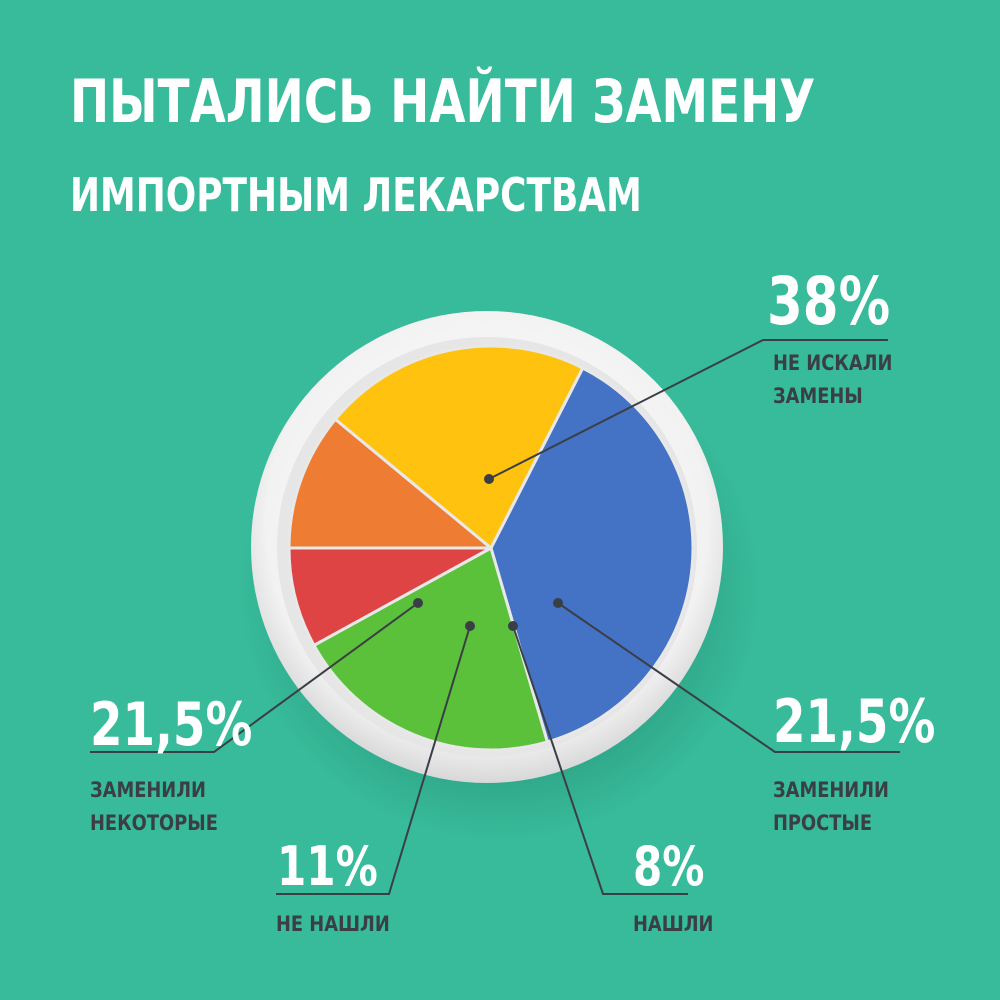 The height and width of the screenshot is (1000, 1000). Describe the element at coordinates (390, 596) in the screenshot. I see `pie-slice-nashli` at that location.